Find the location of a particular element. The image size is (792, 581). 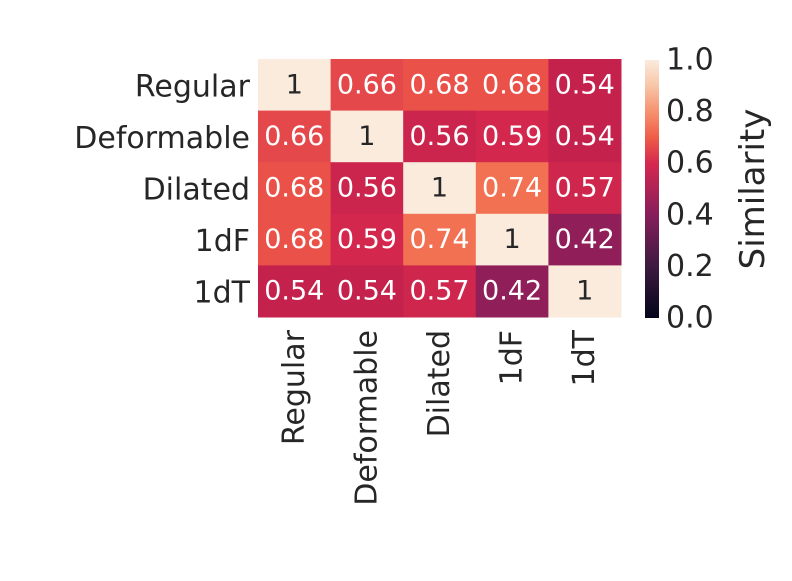

column-label: 1dT is located at coordinates (584, 357).